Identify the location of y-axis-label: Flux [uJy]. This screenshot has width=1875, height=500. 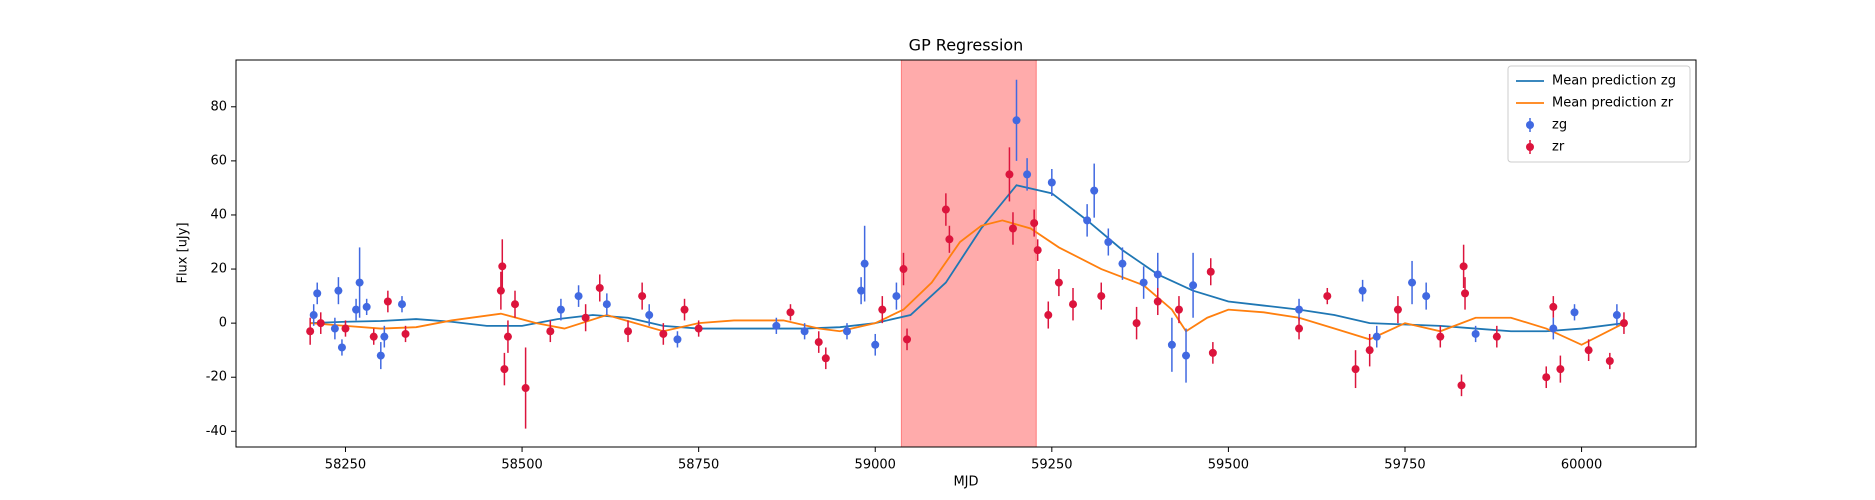
(183, 252).